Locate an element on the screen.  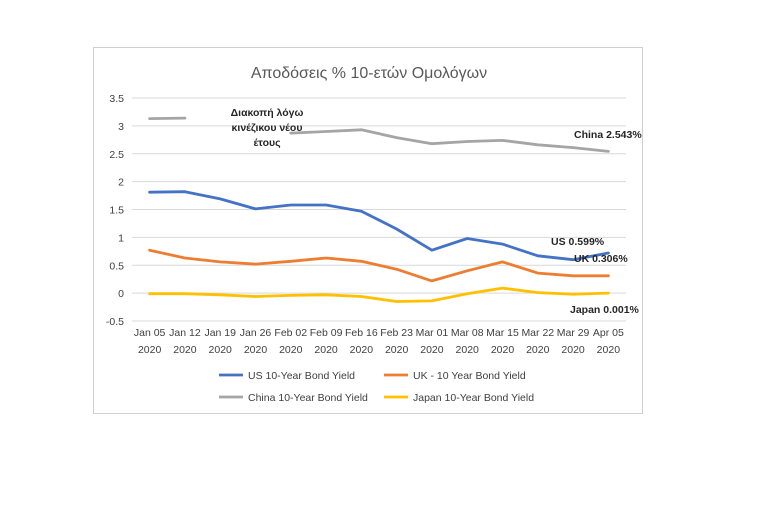
annotation-label: Japan 0.001% is located at coordinates (605, 310).